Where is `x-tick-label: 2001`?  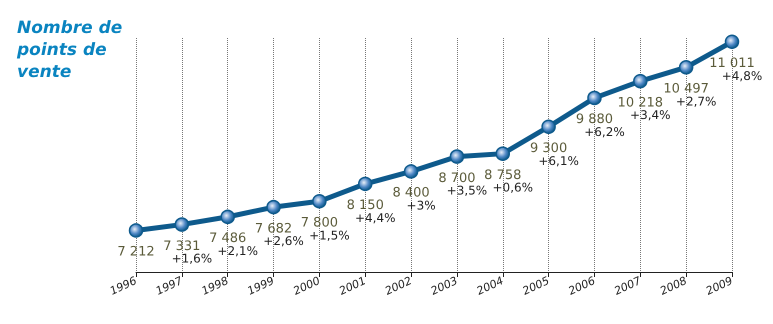 x-tick-label: 2001 is located at coordinates (352, 286).